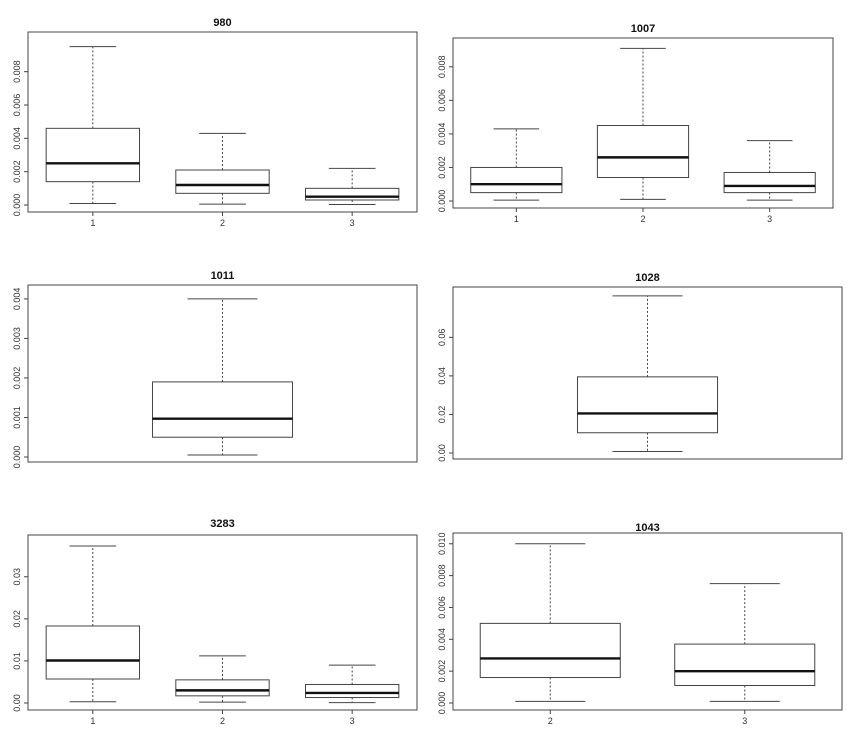 The height and width of the screenshot is (733, 856). What do you see at coordinates (442, 376) in the screenshot?
I see `y-tick-label: 0.04` at bounding box center [442, 376].